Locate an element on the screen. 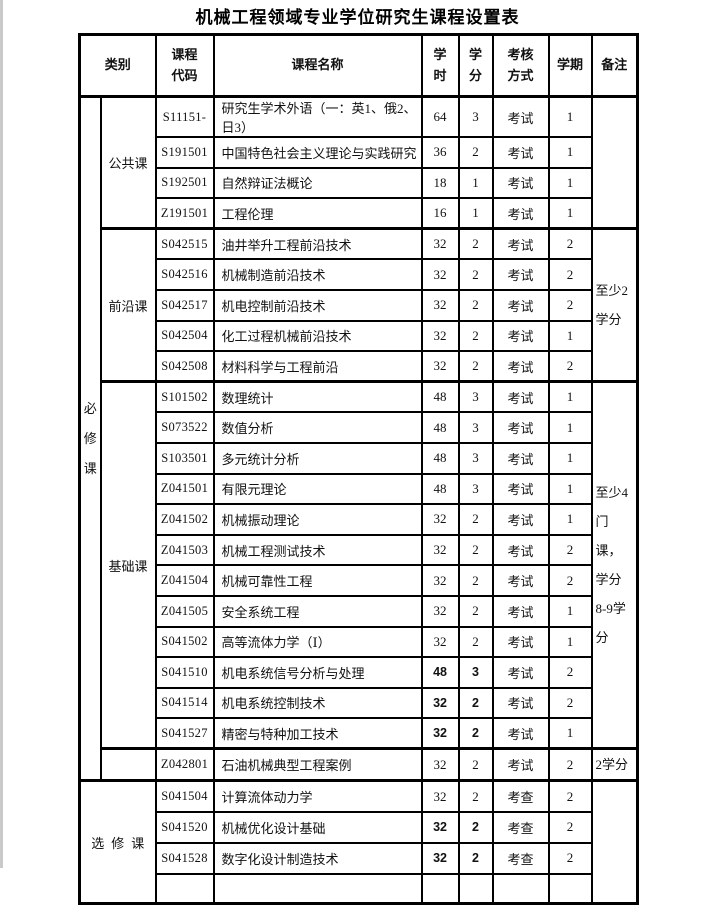 This screenshot has height=905, width=715. table-row: S103501 多元统计分析 48 3 考试 1 is located at coordinates (359, 458).